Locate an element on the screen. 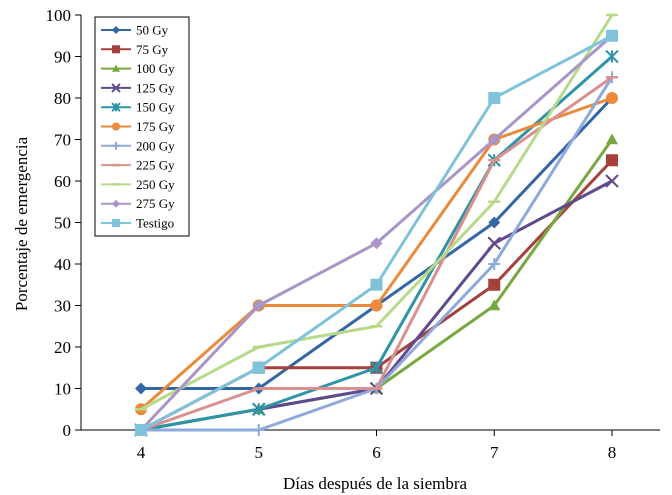 This screenshot has height=495, width=672. y-tick-label: 0 is located at coordinates (67, 430).